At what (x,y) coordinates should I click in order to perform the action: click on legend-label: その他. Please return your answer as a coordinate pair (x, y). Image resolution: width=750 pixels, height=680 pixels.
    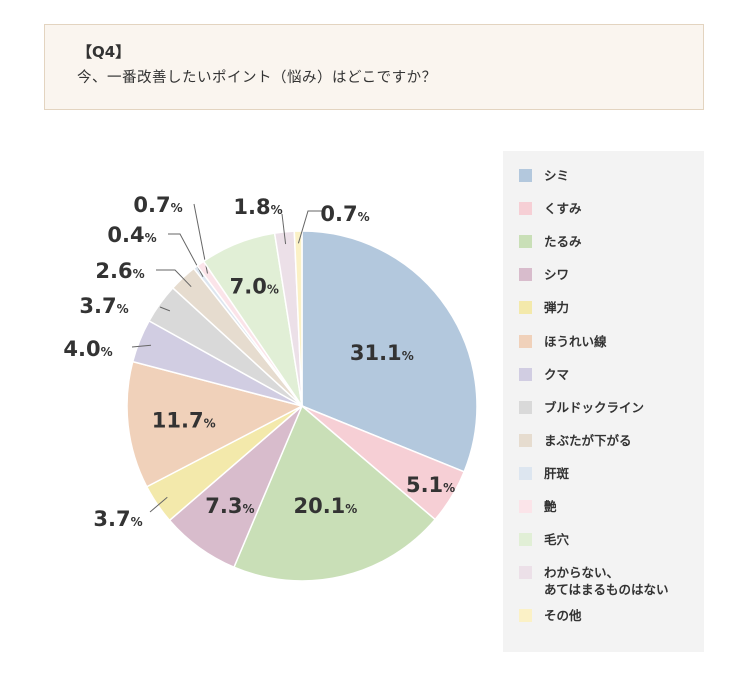
    Looking at the image, I should click on (563, 615).